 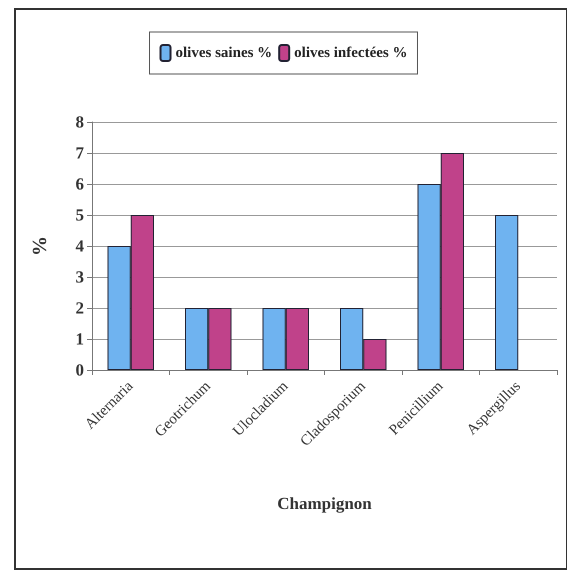 What do you see at coordinates (80, 277) in the screenshot?
I see `y-tick-label: 3` at bounding box center [80, 277].